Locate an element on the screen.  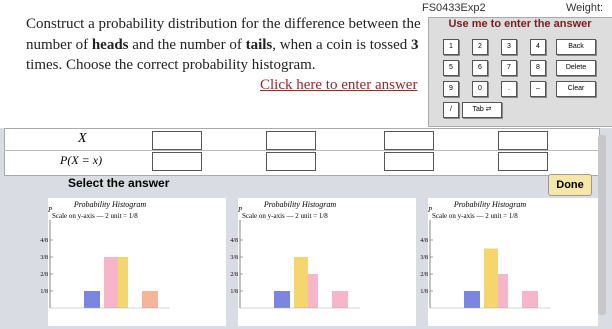
key: 8 is located at coordinates (538, 68).